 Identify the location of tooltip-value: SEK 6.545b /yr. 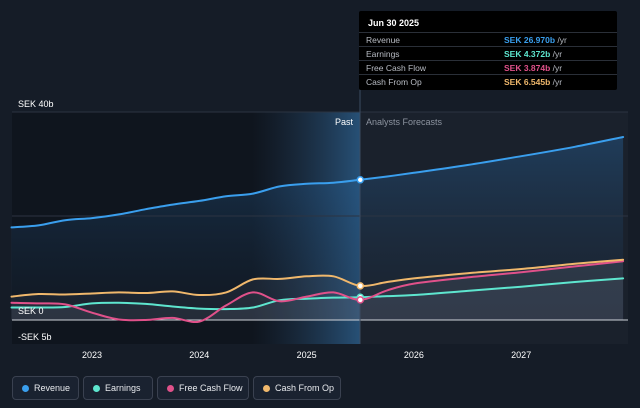
(533, 82).